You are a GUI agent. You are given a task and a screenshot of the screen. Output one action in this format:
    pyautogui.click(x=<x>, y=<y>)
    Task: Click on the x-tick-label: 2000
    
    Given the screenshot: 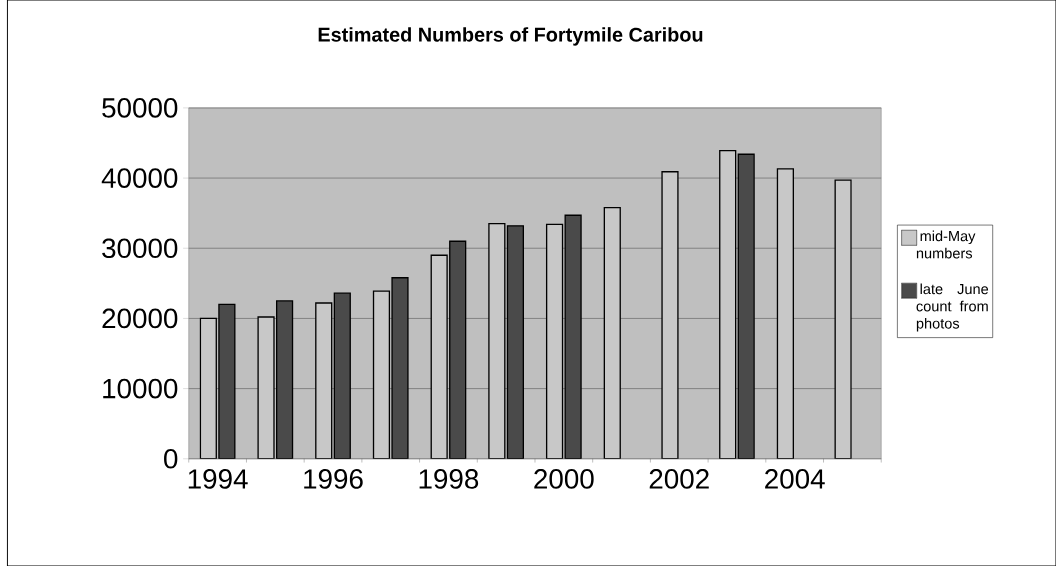 What is the action you would take?
    pyautogui.click(x=564, y=479)
    